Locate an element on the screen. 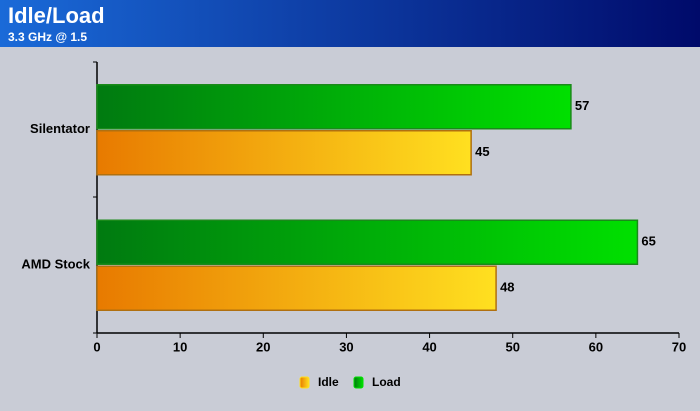 The height and width of the screenshot is (411, 700). legend-label: Idle is located at coordinates (328, 382).